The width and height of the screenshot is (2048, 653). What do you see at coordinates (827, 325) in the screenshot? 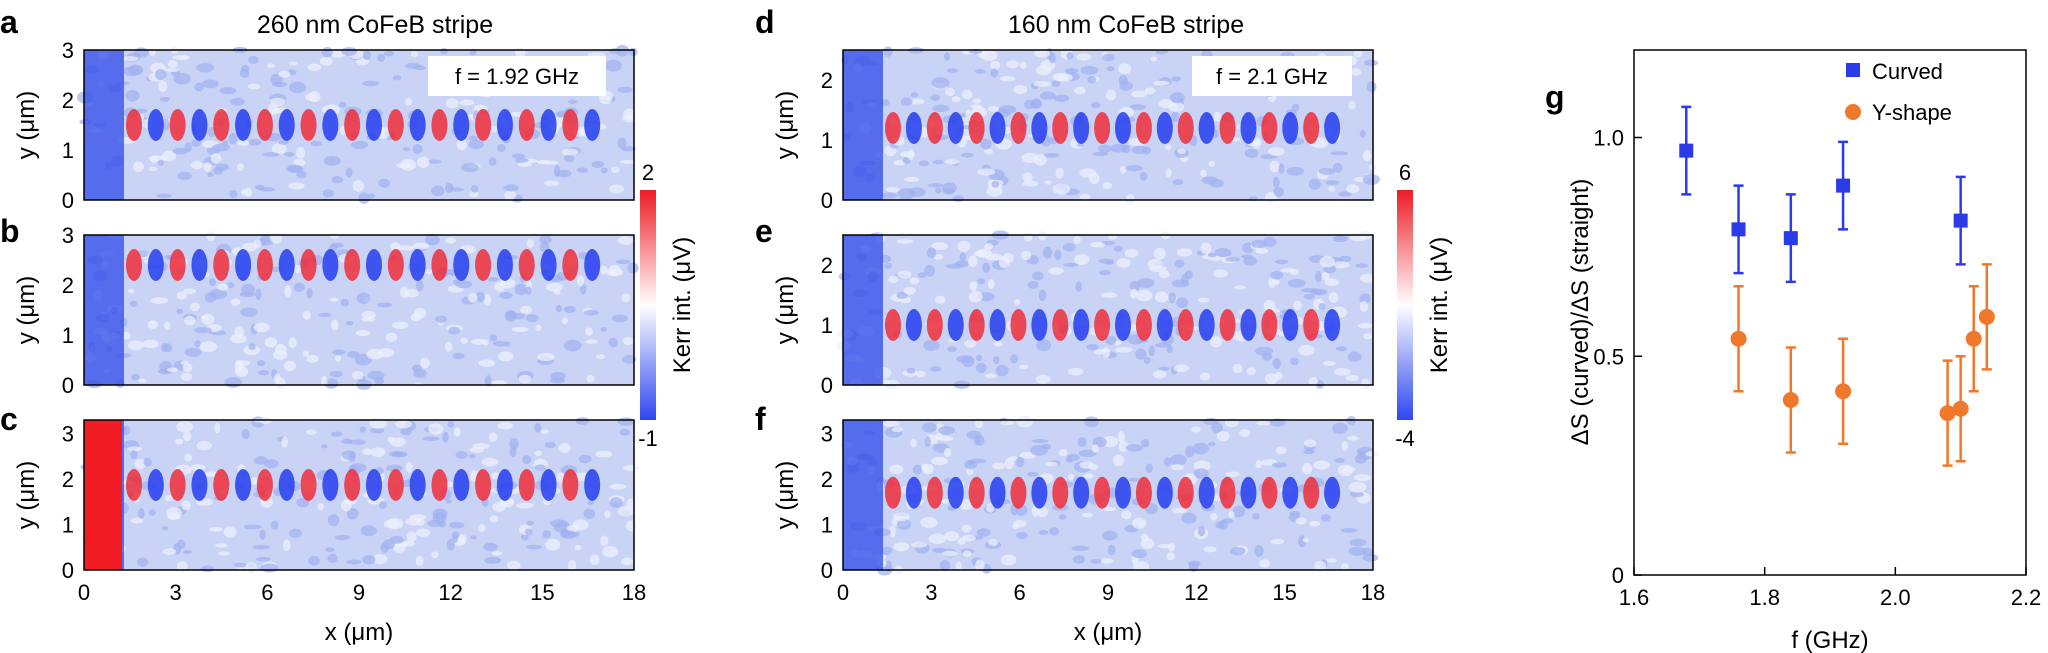
I see `y-tick-label: 1` at bounding box center [827, 325].